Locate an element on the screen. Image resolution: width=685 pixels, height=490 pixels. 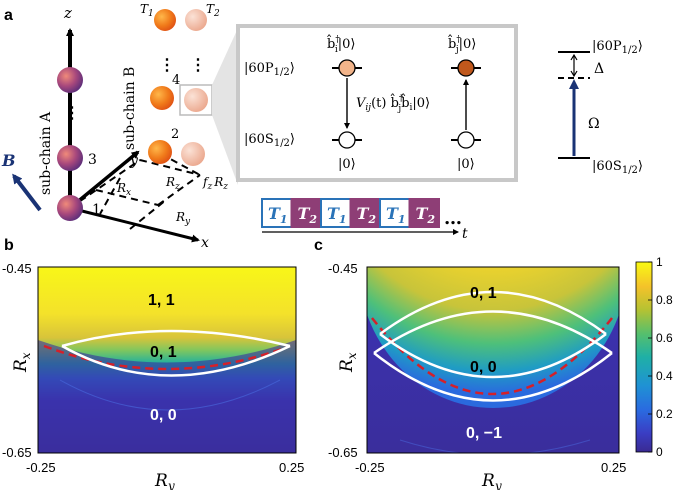
map-c-frame is located at coordinates (493, 360).